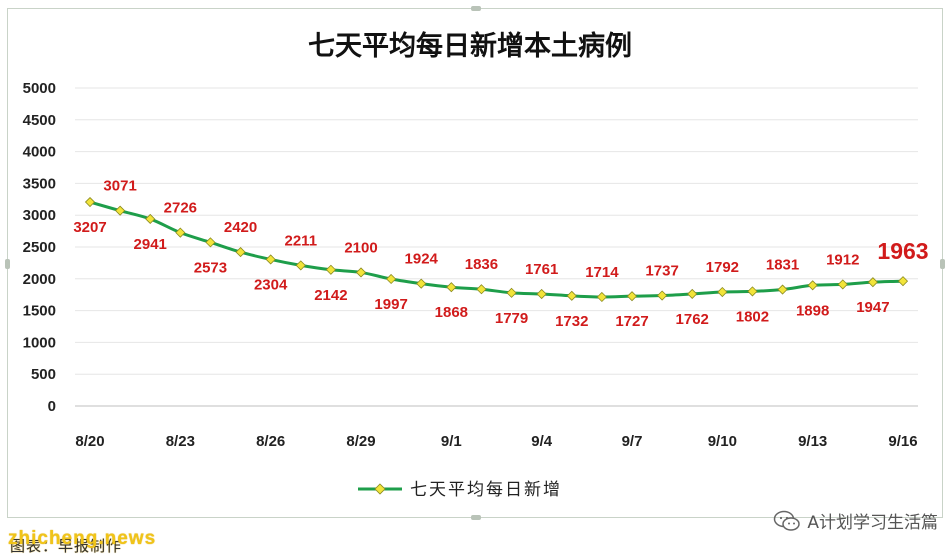  What do you see at coordinates (872, 307) in the screenshot?
I see `data-label: 1947` at bounding box center [872, 307].